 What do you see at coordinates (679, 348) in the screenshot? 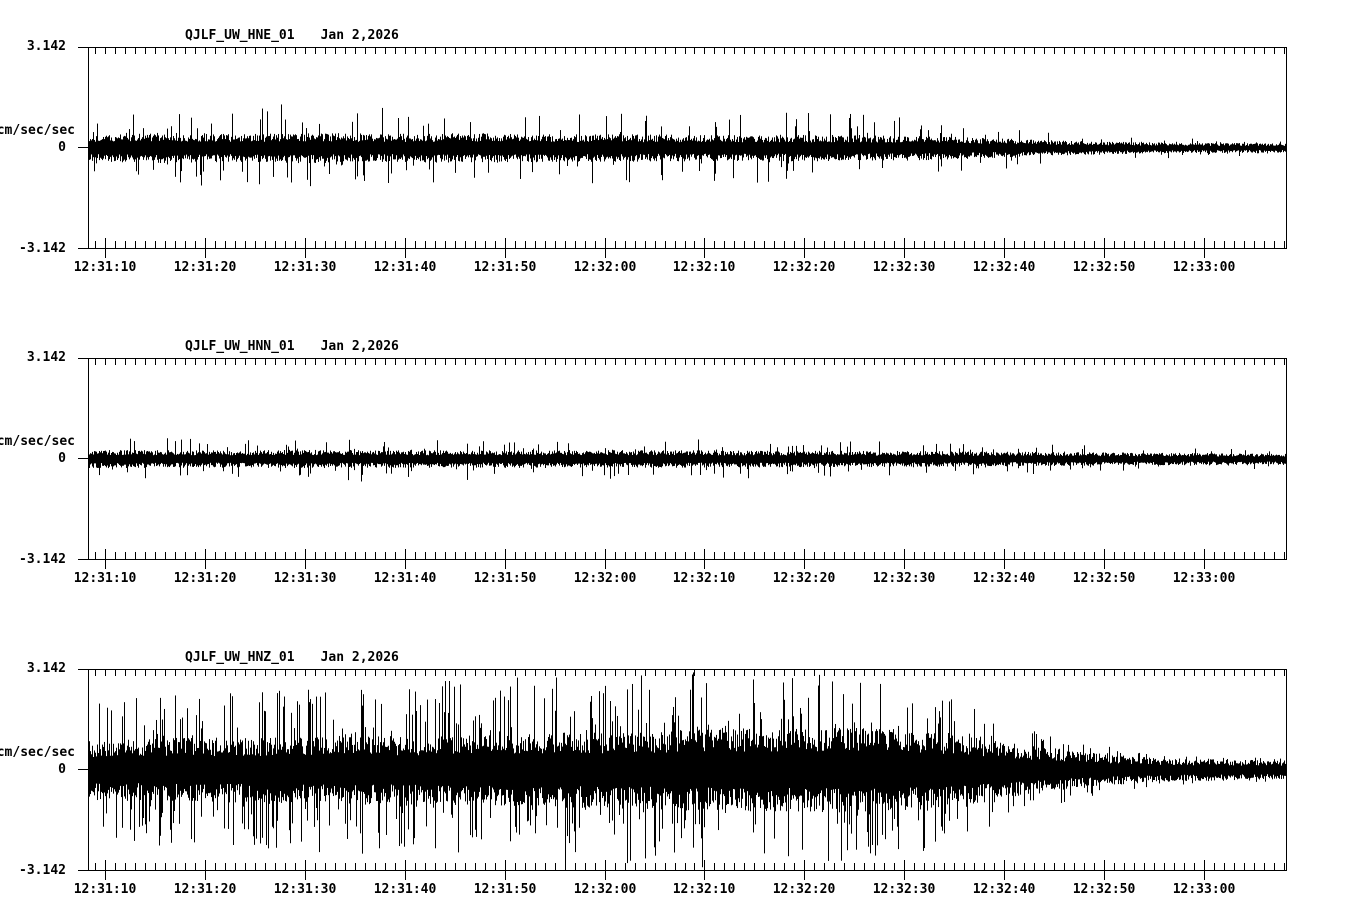
I see `trace-header: QJLF_UW_HNN_01 Jan 2,2026` at bounding box center [679, 348].